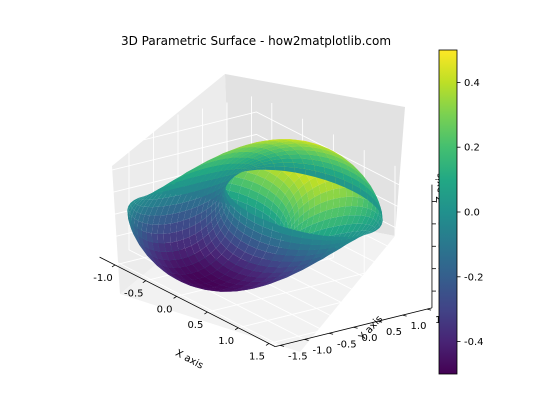 The height and width of the screenshot is (420, 560). I want to click on colorbar: -0.4 -0.2 0.0 0.2 0.4, so click(461, 212).